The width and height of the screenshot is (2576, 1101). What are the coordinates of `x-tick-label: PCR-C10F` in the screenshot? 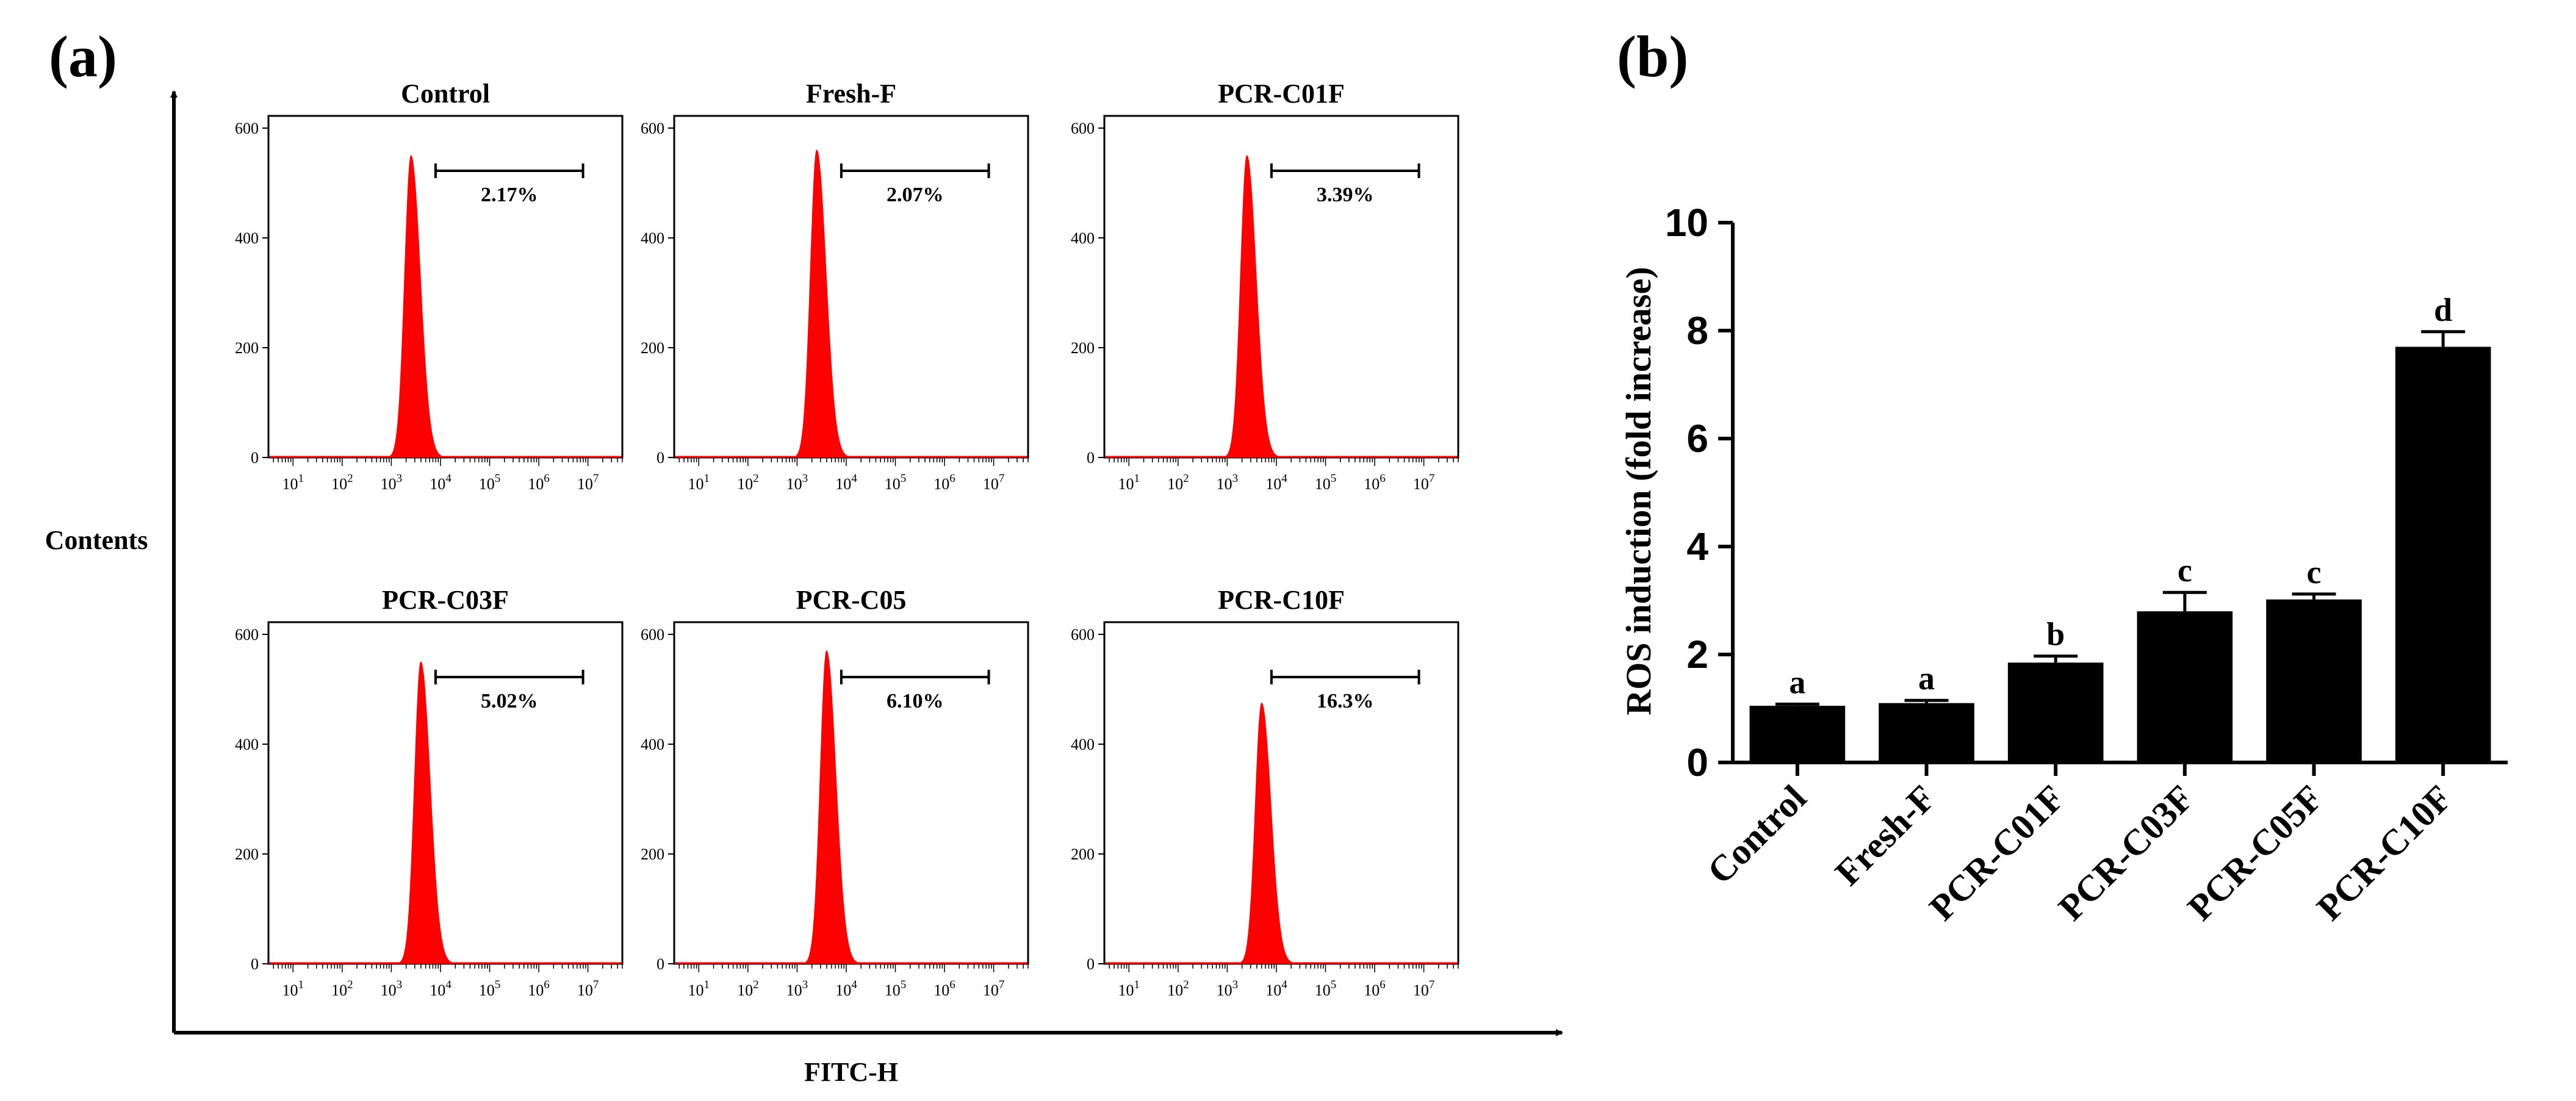 It's located at (2384, 853).